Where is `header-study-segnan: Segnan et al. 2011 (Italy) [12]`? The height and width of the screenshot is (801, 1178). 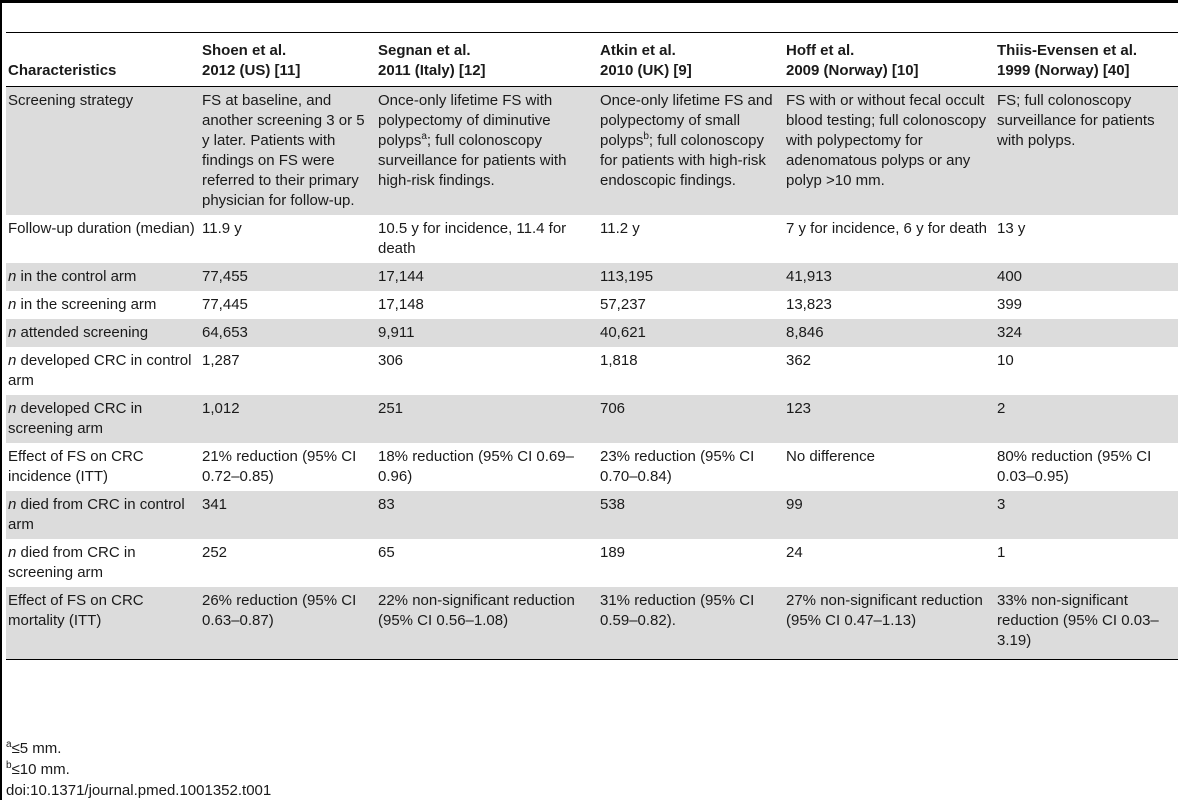 header-study-segnan: Segnan et al. 2011 (Italy) [12] is located at coordinates (487, 60).